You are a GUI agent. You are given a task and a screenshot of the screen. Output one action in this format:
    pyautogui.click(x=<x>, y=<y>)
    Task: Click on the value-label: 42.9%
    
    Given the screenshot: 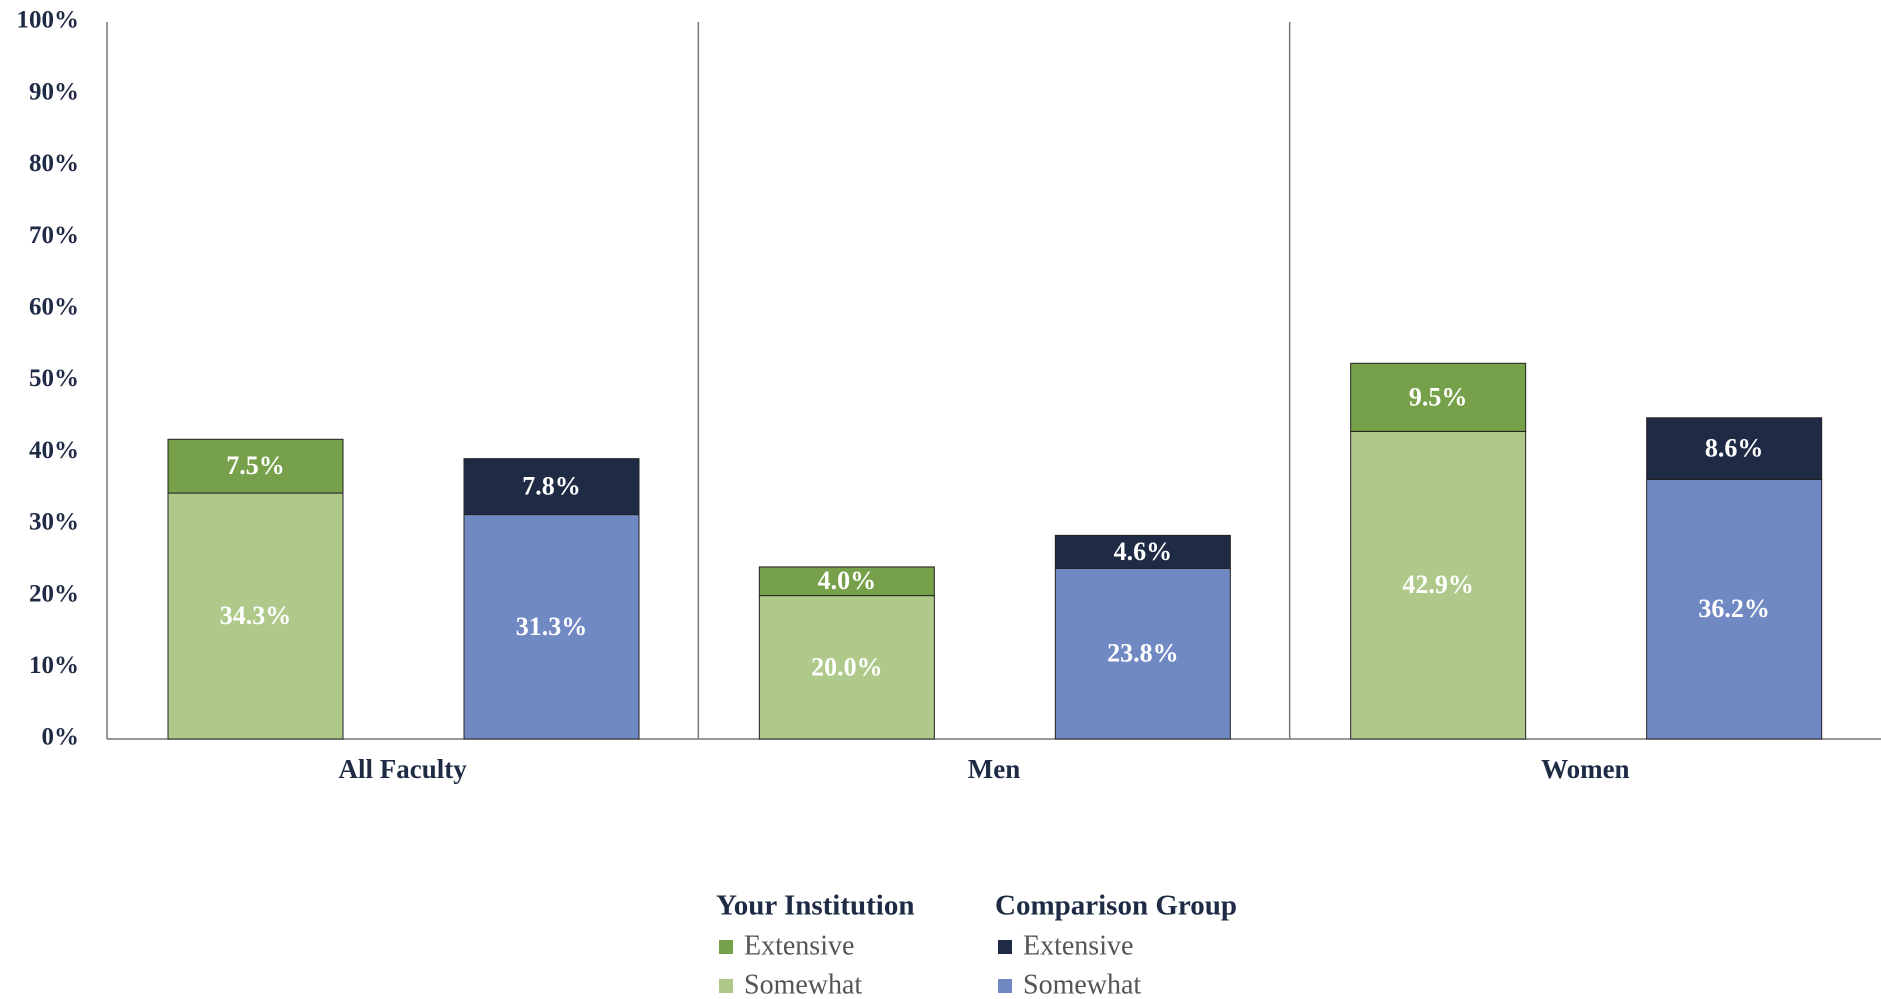 What is the action you would take?
    pyautogui.click(x=1438, y=584)
    